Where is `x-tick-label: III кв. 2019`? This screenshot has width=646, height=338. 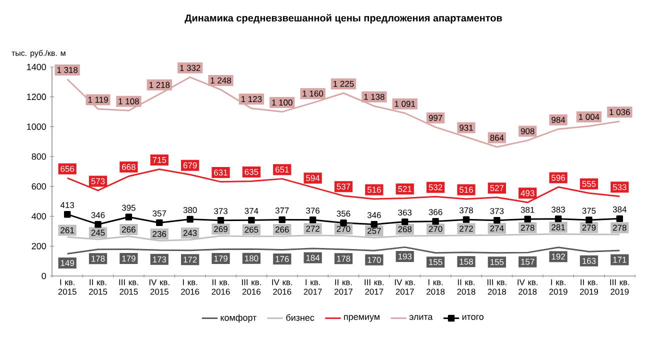 x-tick-label: III кв. 2019 is located at coordinates (620, 287).